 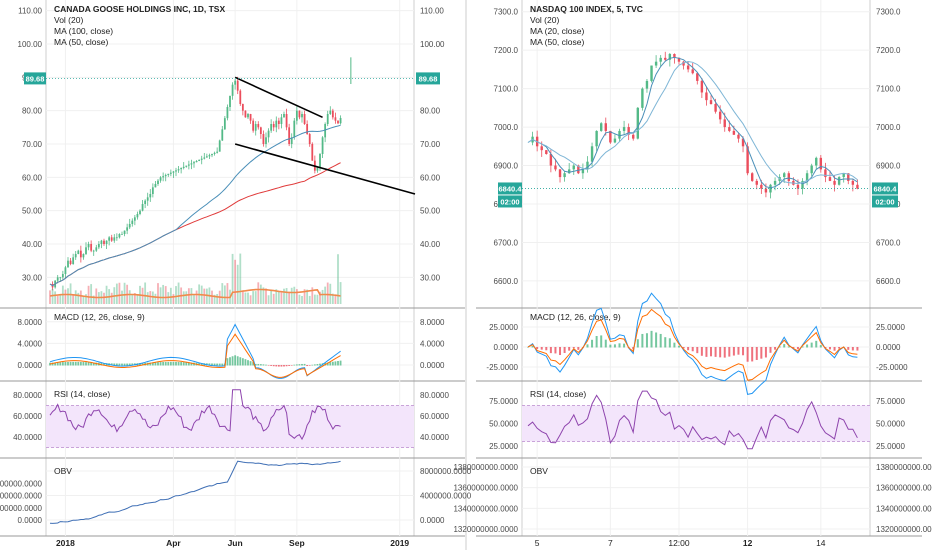 I want to click on right-main-y-tick-left: 6900.0, so click(x=506, y=166).